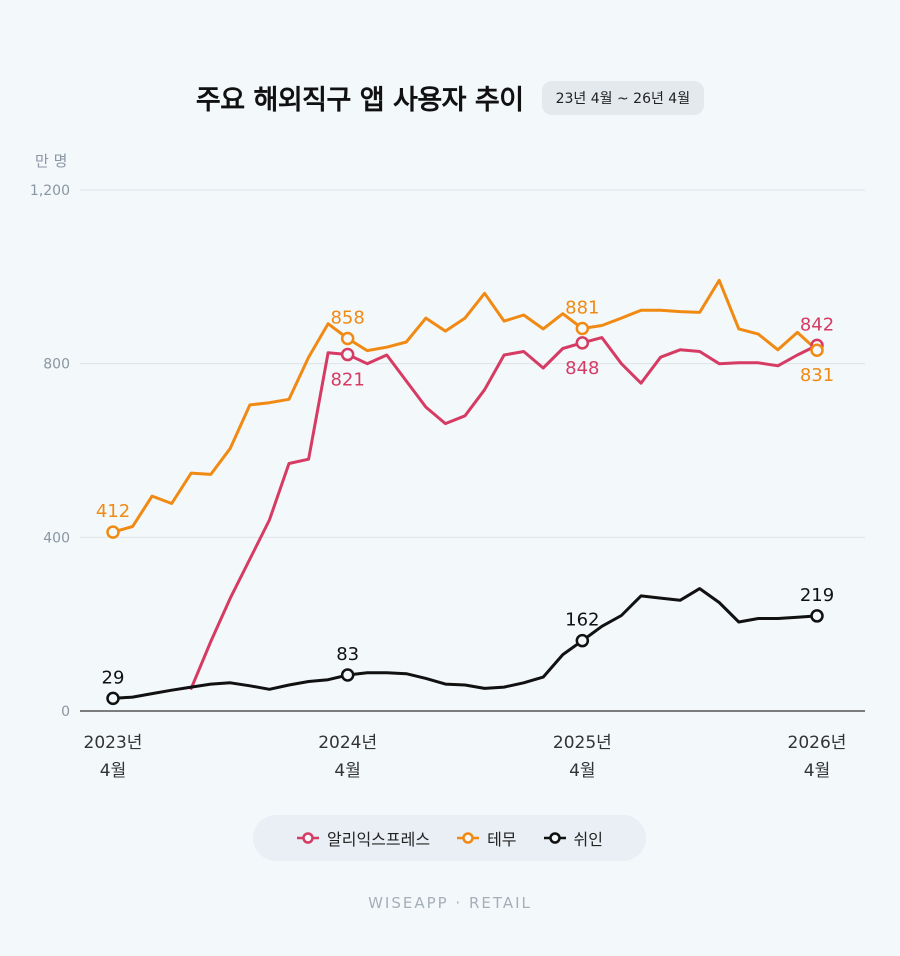 This screenshot has width=900, height=956. What do you see at coordinates (379, 839) in the screenshot?
I see `legend-label-aliexpress: 알리익스프레스` at bounding box center [379, 839].